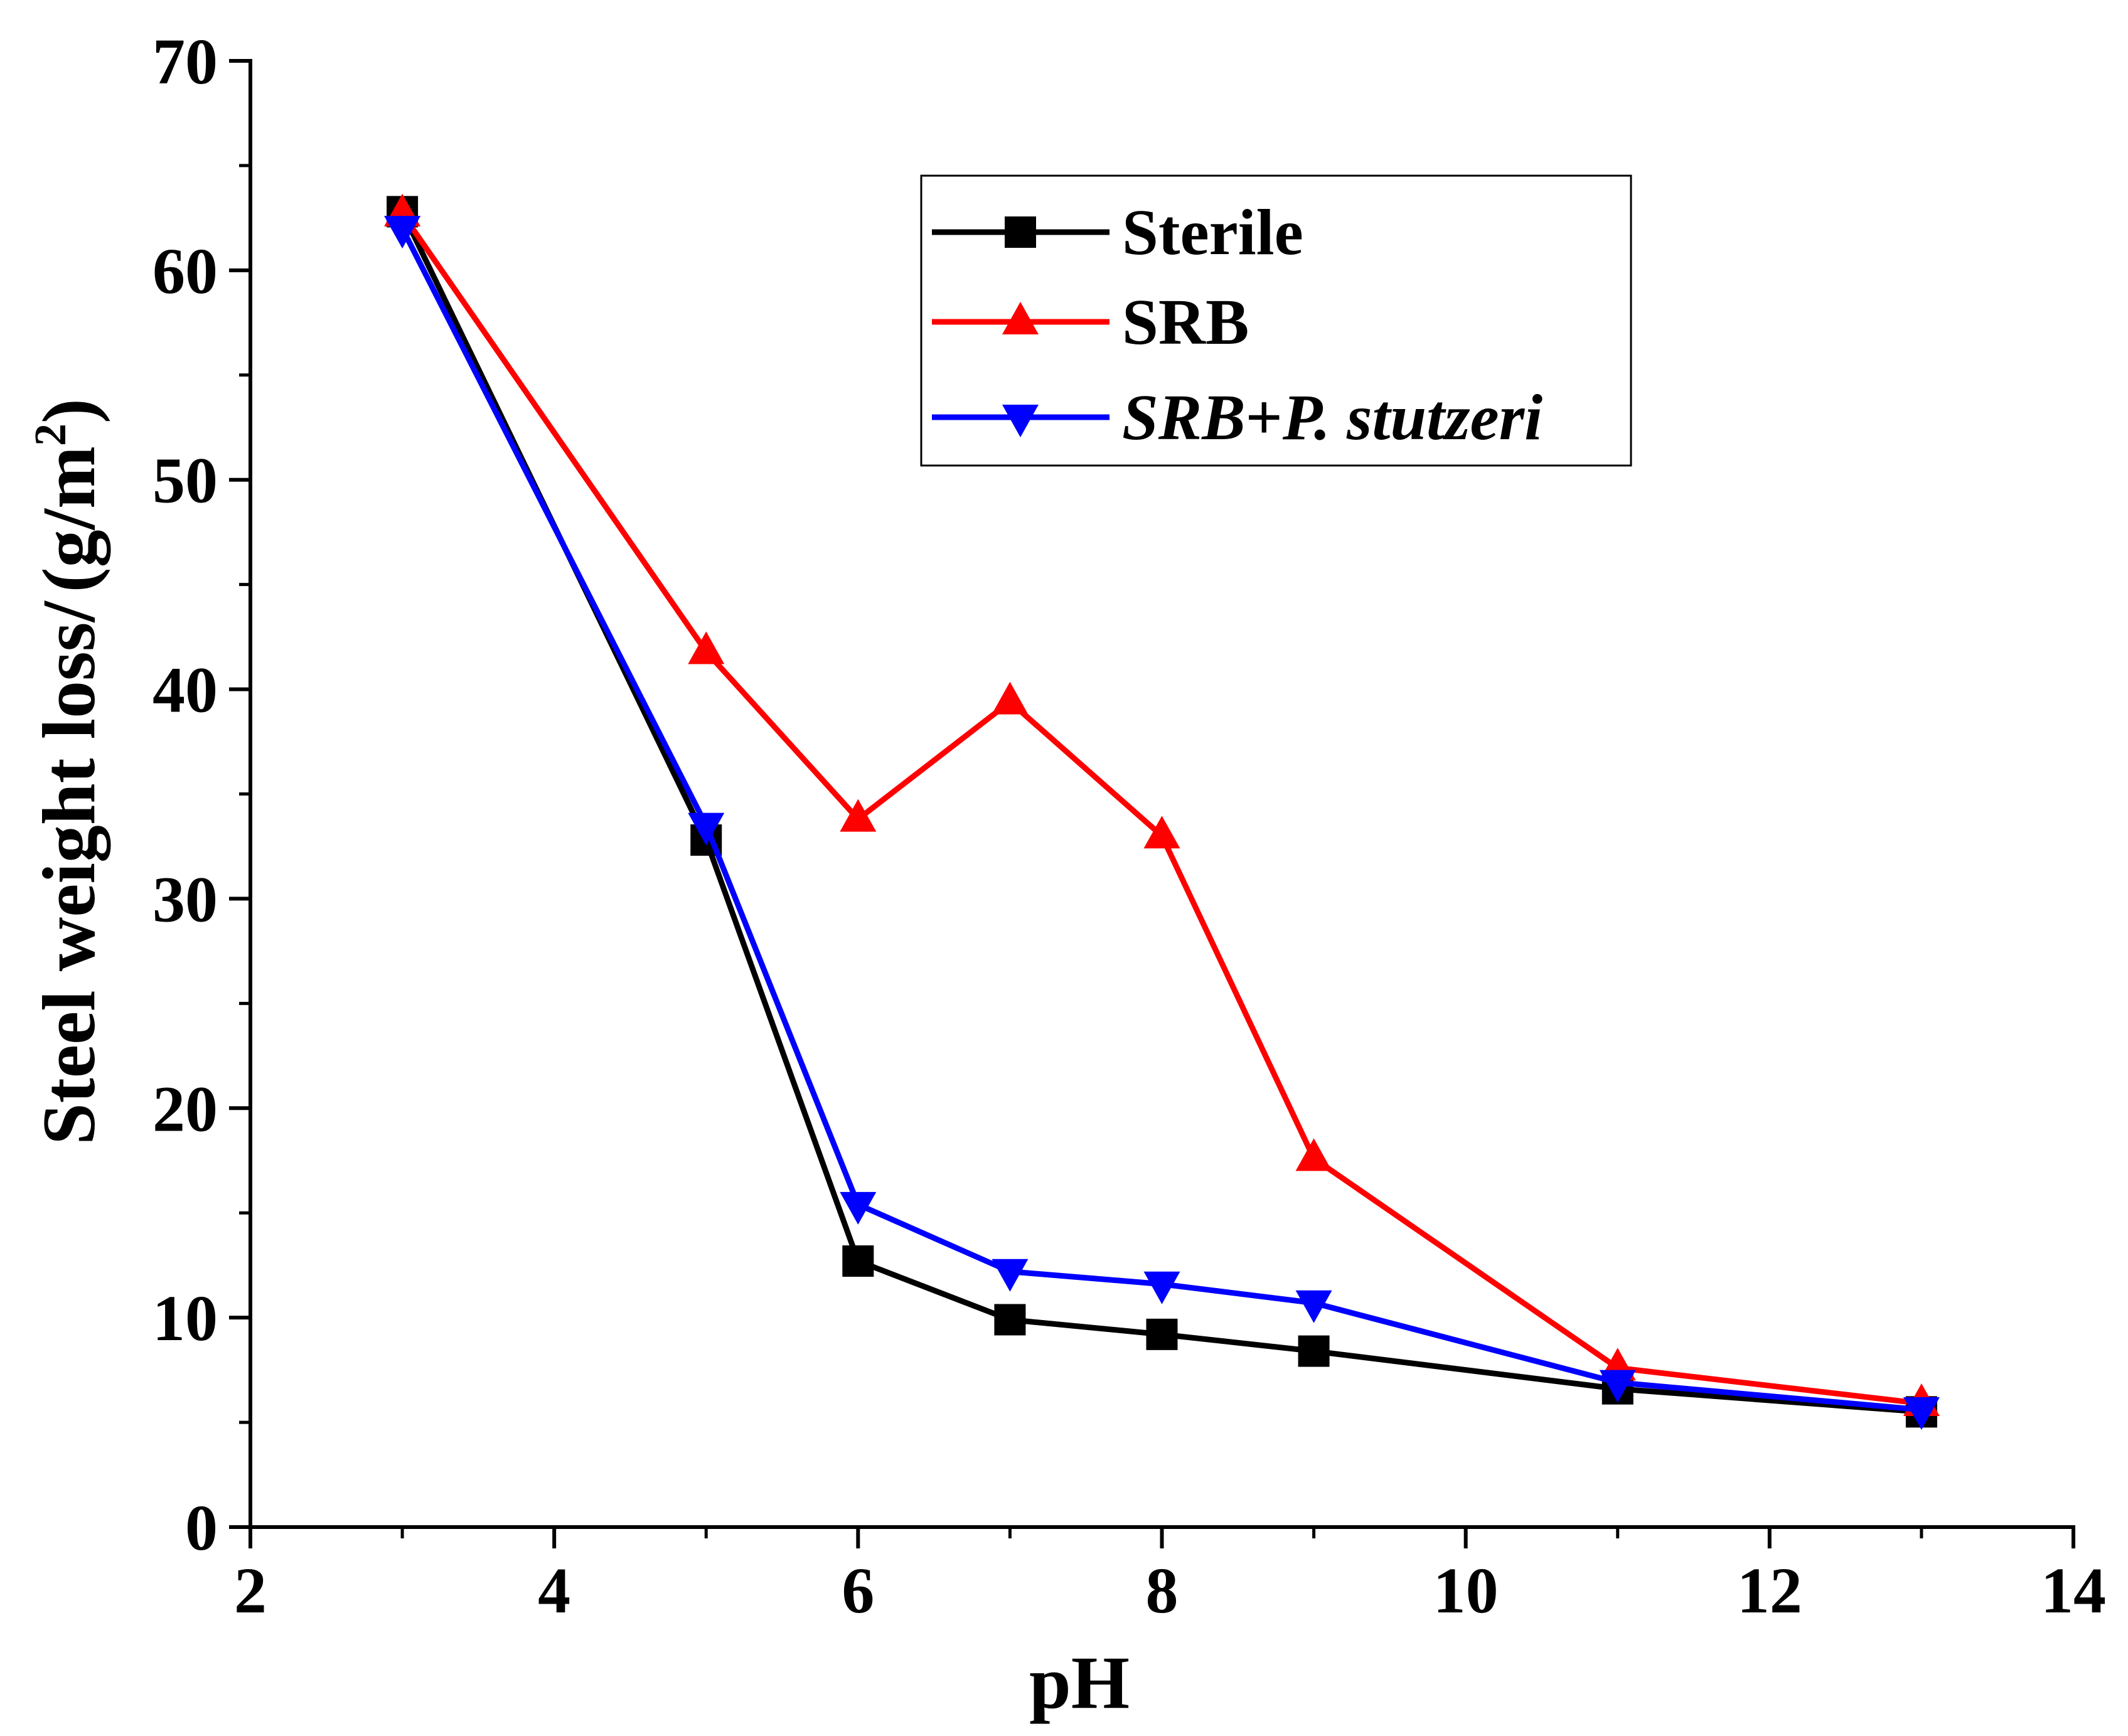 This screenshot has width=2128, height=1736. What do you see at coordinates (1264, 417) in the screenshot?
I see `legend-label-2-part2: +` at bounding box center [1264, 417].